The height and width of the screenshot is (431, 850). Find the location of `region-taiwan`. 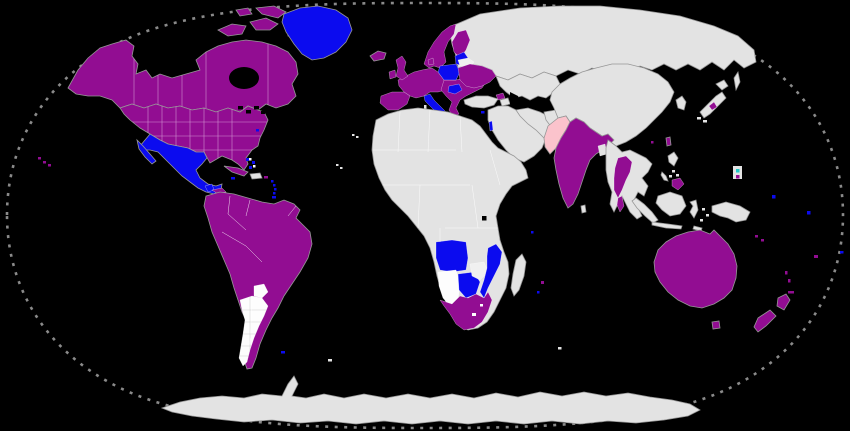

region-taiwan is located at coordinates (668, 141).